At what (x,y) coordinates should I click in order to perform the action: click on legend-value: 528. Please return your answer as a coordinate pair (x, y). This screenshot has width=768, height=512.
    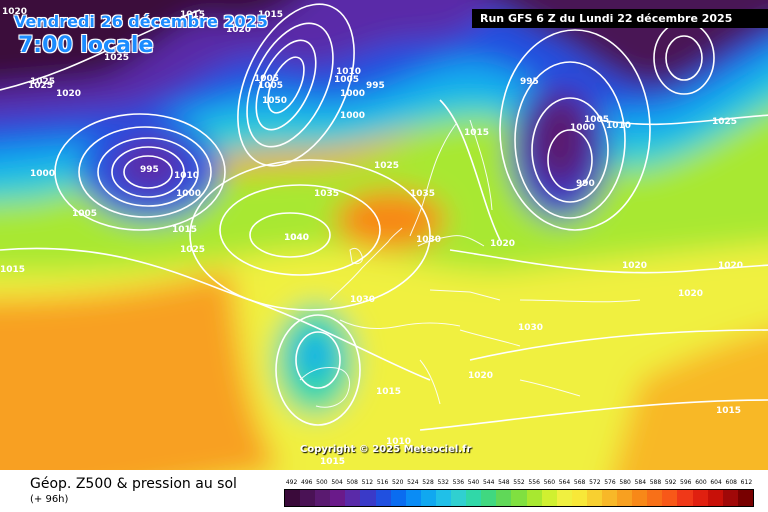
    Looking at the image, I should click on (428, 482).